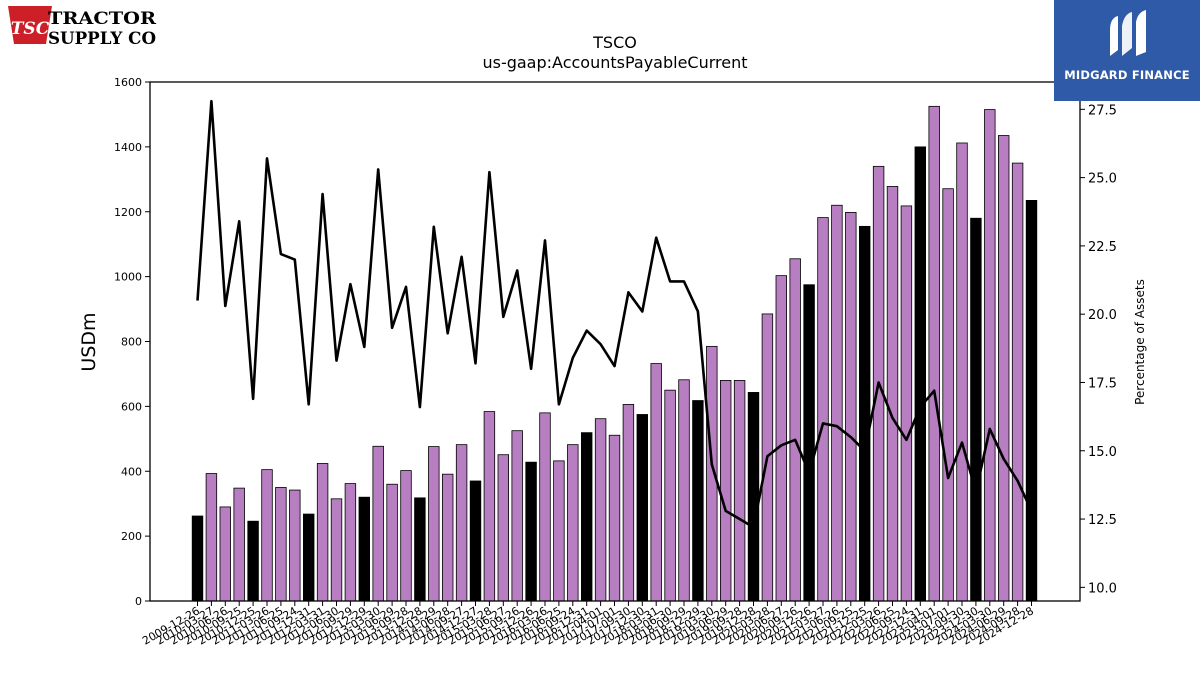 Image resolution: width=1200 pixels, height=675 pixels. I want to click on y2-tick-label: 12.5, so click(1102, 520).